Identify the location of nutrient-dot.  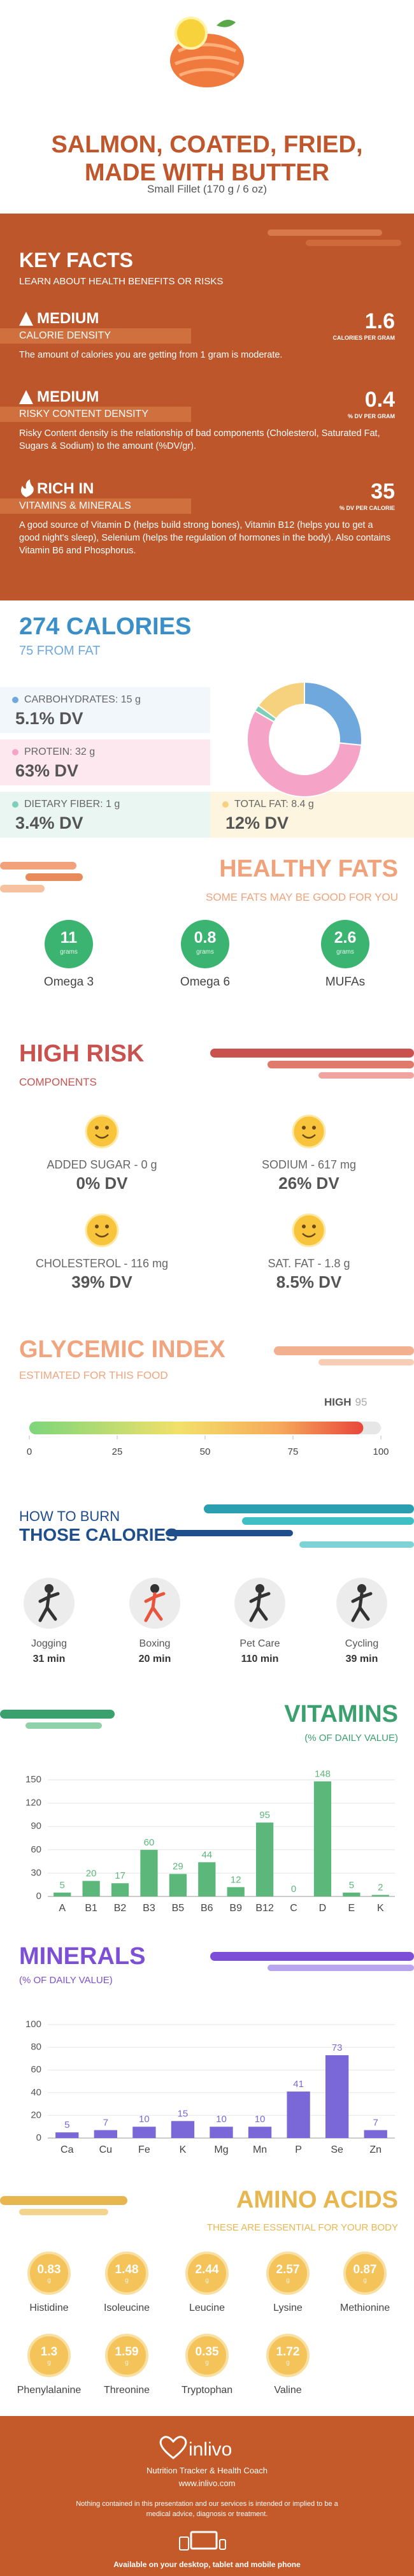
(15, 700).